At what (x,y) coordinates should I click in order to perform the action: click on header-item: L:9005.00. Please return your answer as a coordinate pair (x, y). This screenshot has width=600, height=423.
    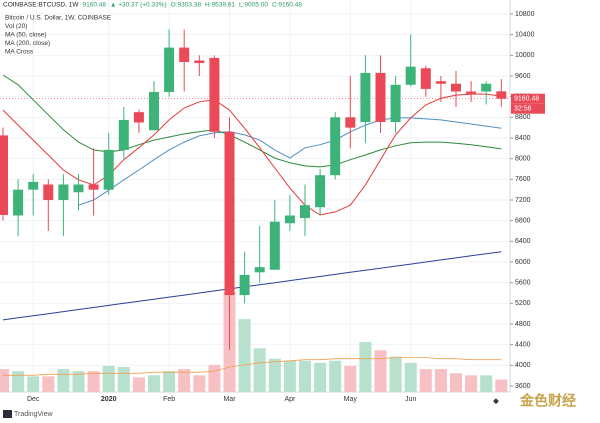
    Looking at the image, I should click on (253, 5).